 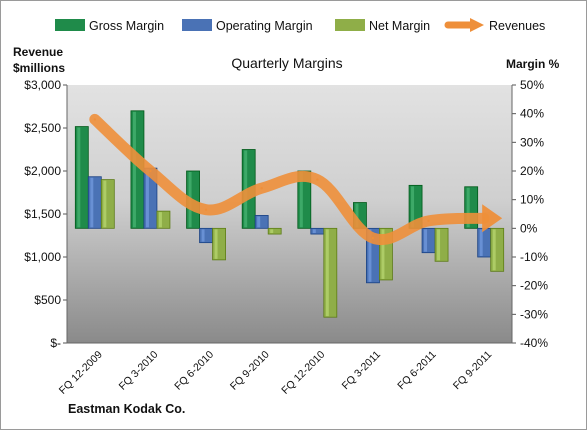 I want to click on legend-label-gross: Gross Margin, so click(x=126, y=26).